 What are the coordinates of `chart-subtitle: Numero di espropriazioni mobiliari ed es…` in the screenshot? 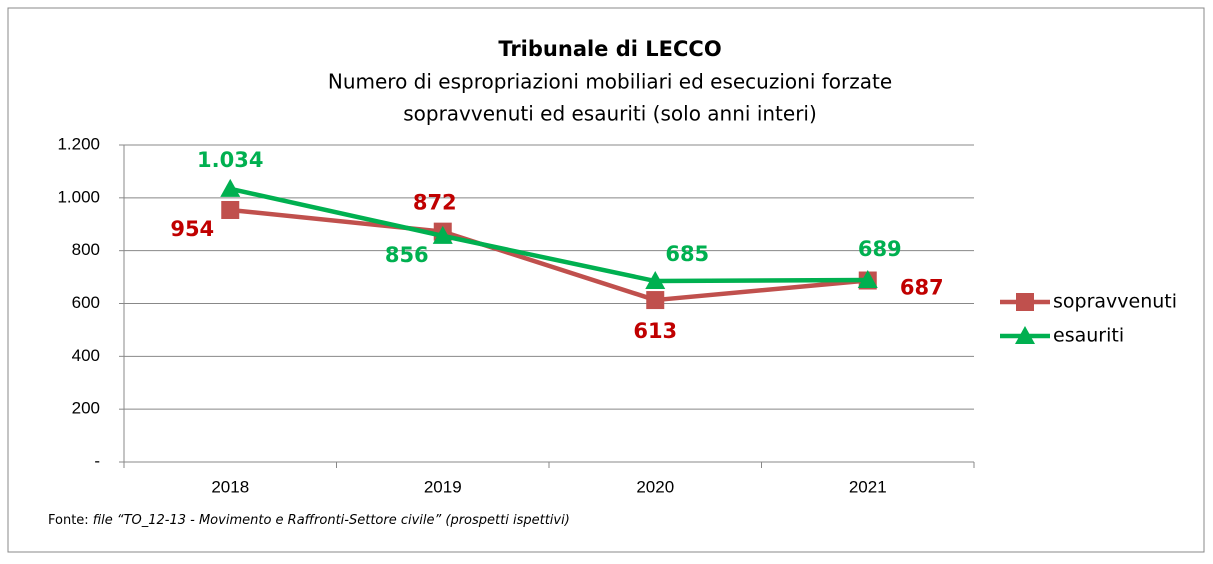 It's located at (610, 82).